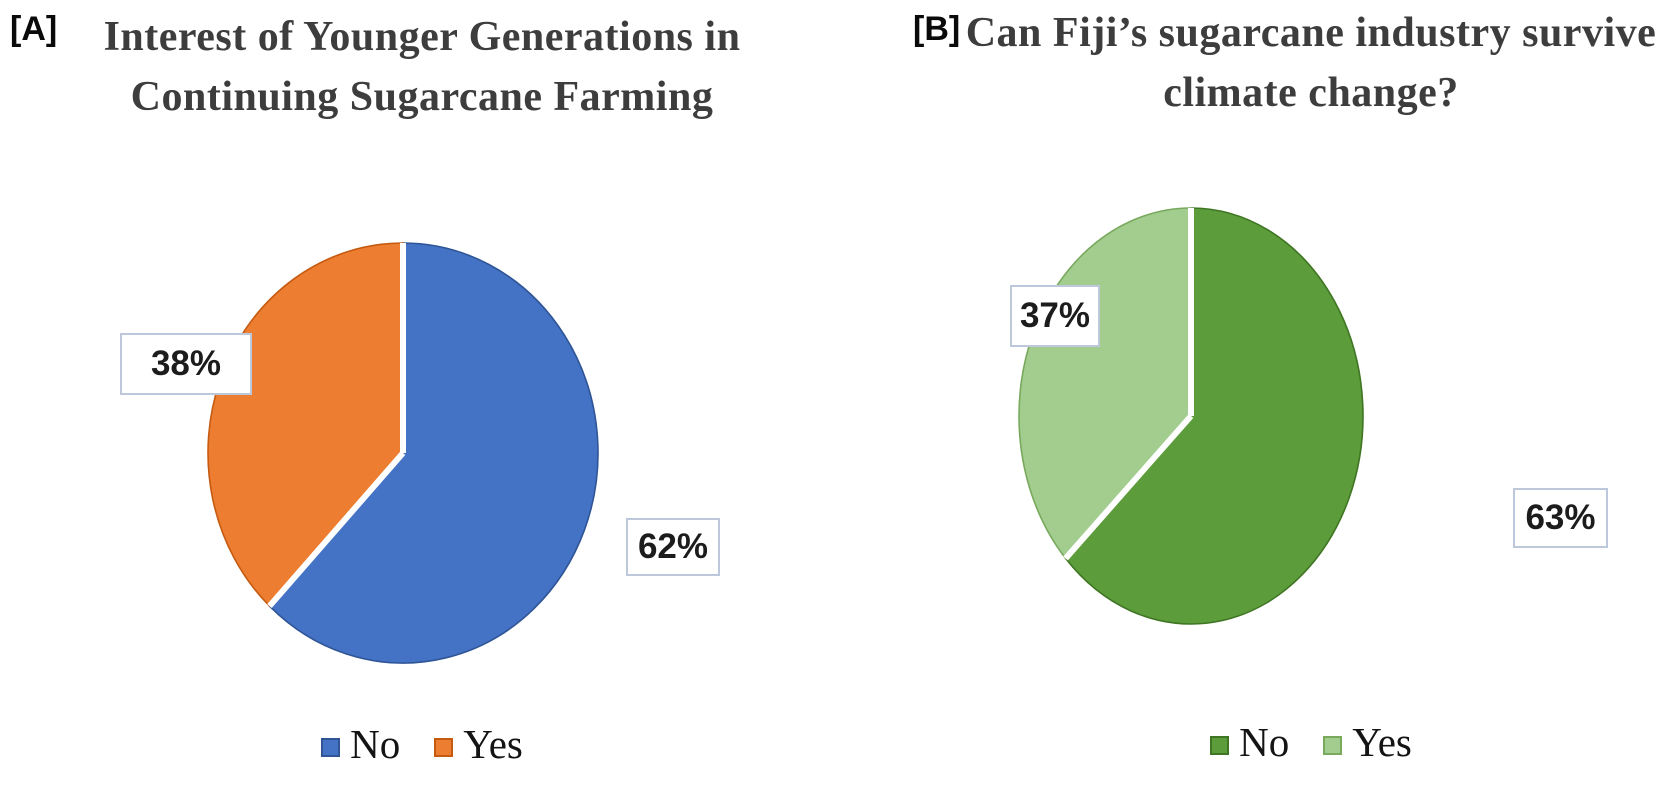 The height and width of the screenshot is (801, 1665). I want to click on panel-a-tag: [A], so click(34, 29).